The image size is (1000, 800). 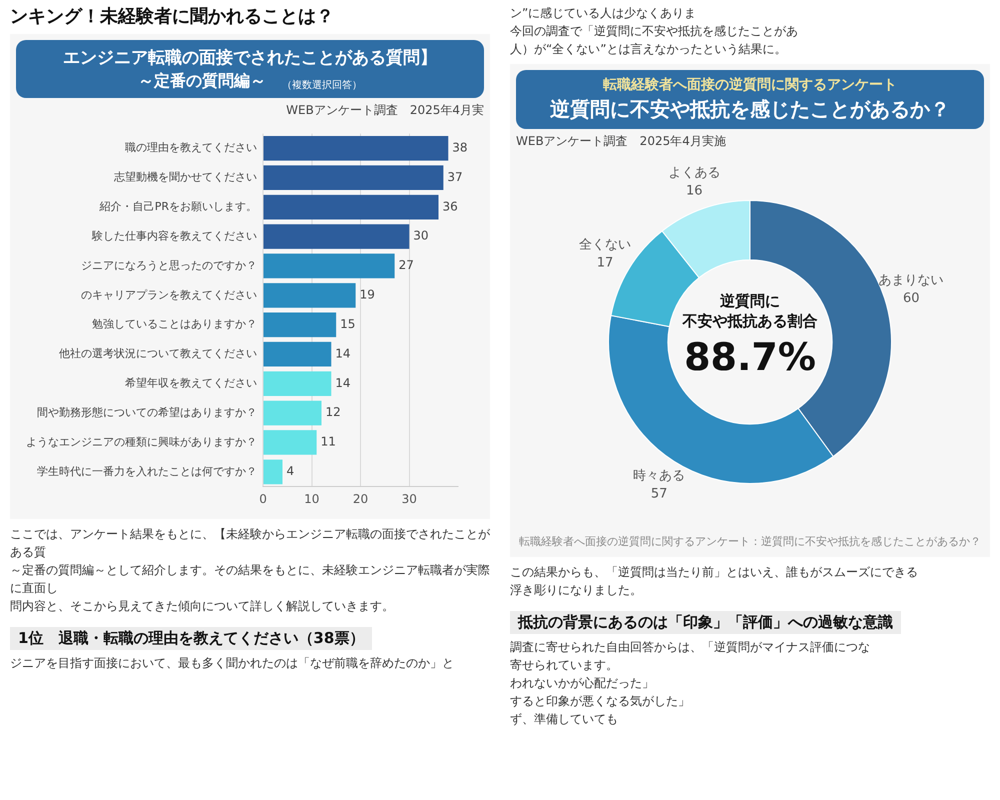 What do you see at coordinates (750, 541) in the screenshot?
I see `text: 転職経験者へ面接の逆質問に関するアンケート：逆質問に不安や抵抗を感じたことがあるか？` at bounding box center [750, 541].